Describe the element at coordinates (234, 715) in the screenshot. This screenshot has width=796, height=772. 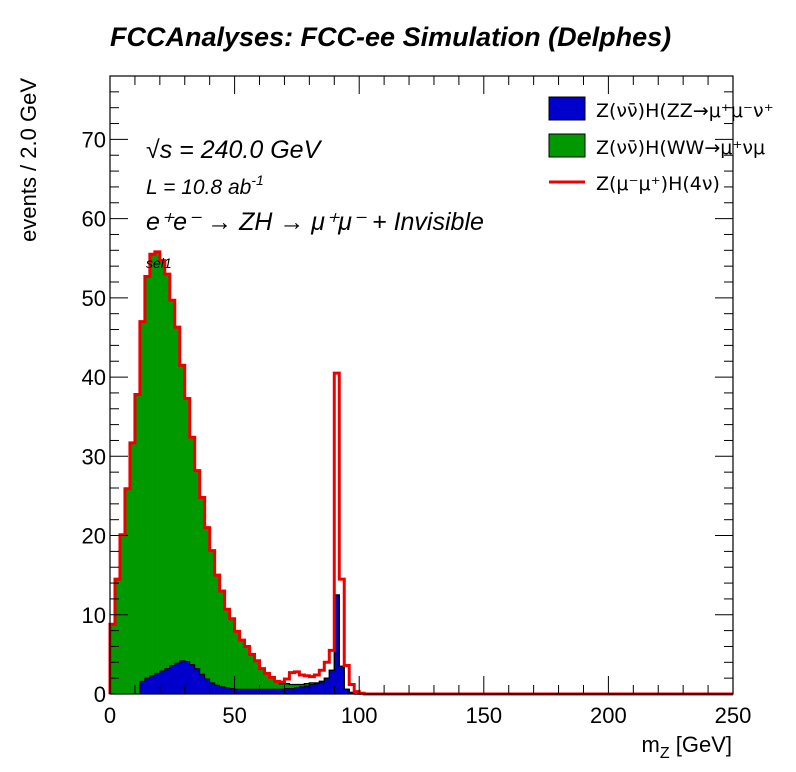
I see `x-tick-label: 50` at that location.